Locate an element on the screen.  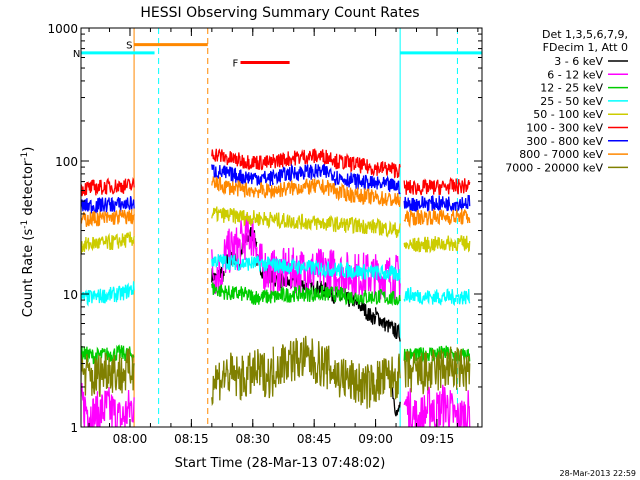
legend-header-1: FDecim 1, Att 0 is located at coordinates (585, 47).